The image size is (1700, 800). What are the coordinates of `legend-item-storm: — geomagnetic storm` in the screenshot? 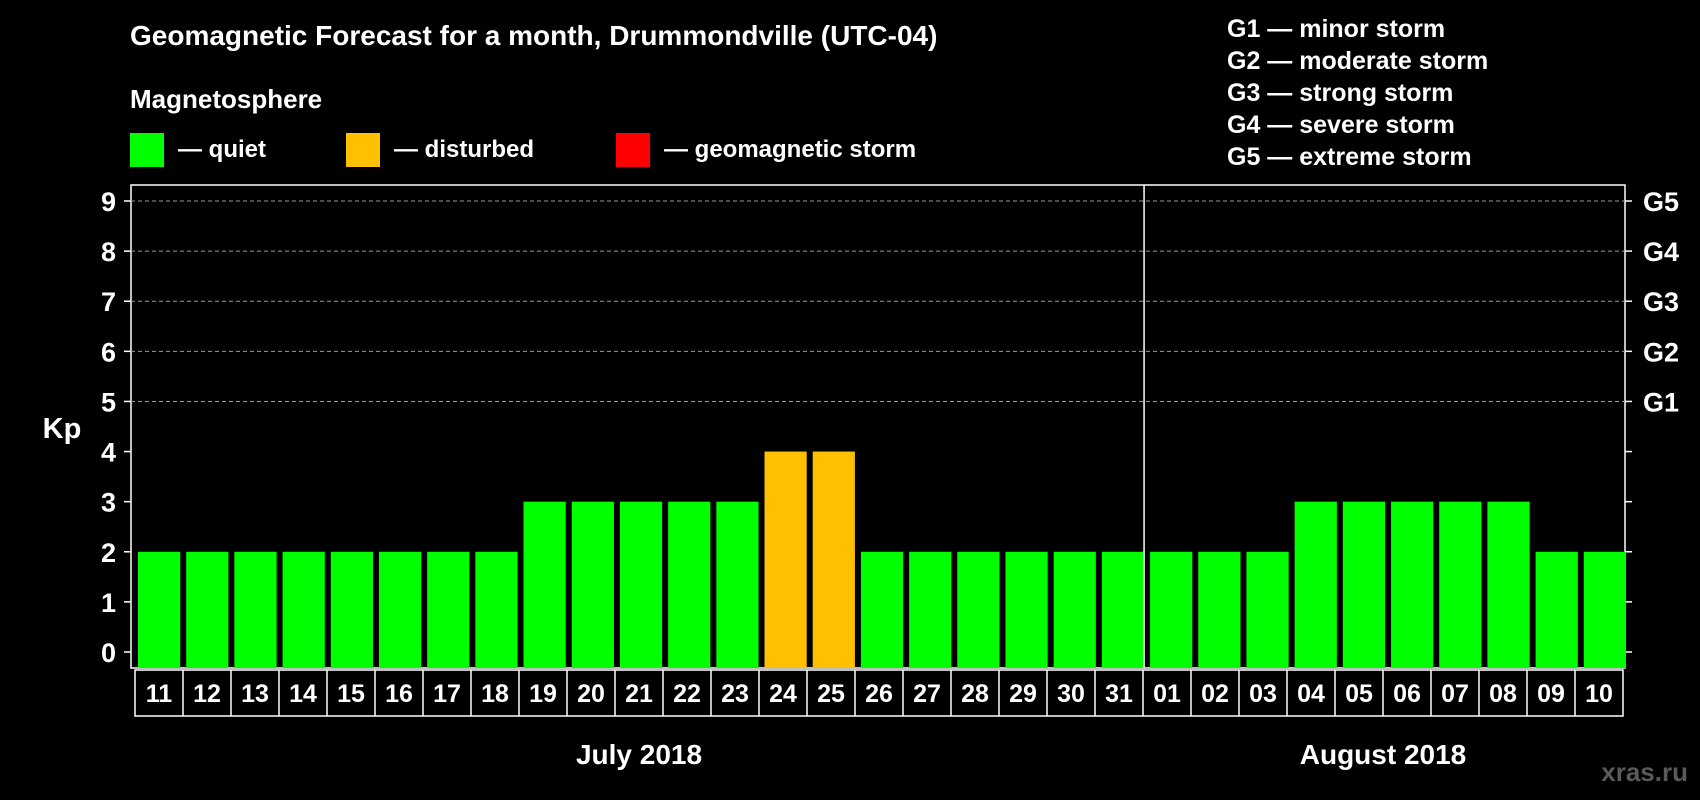 It's located at (766, 150).